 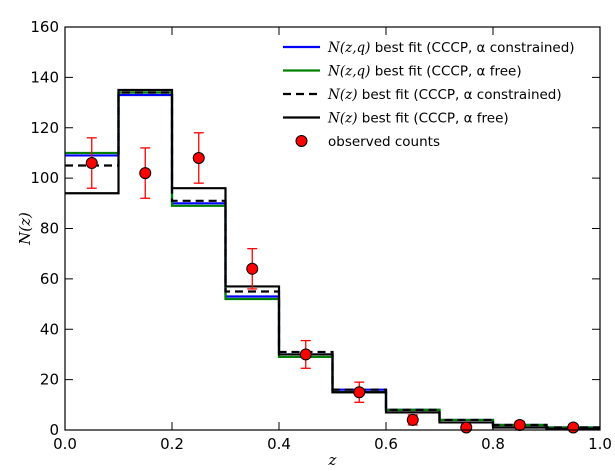 What do you see at coordinates (301, 141) in the screenshot?
I see `legend-swatch-observed` at bounding box center [301, 141].